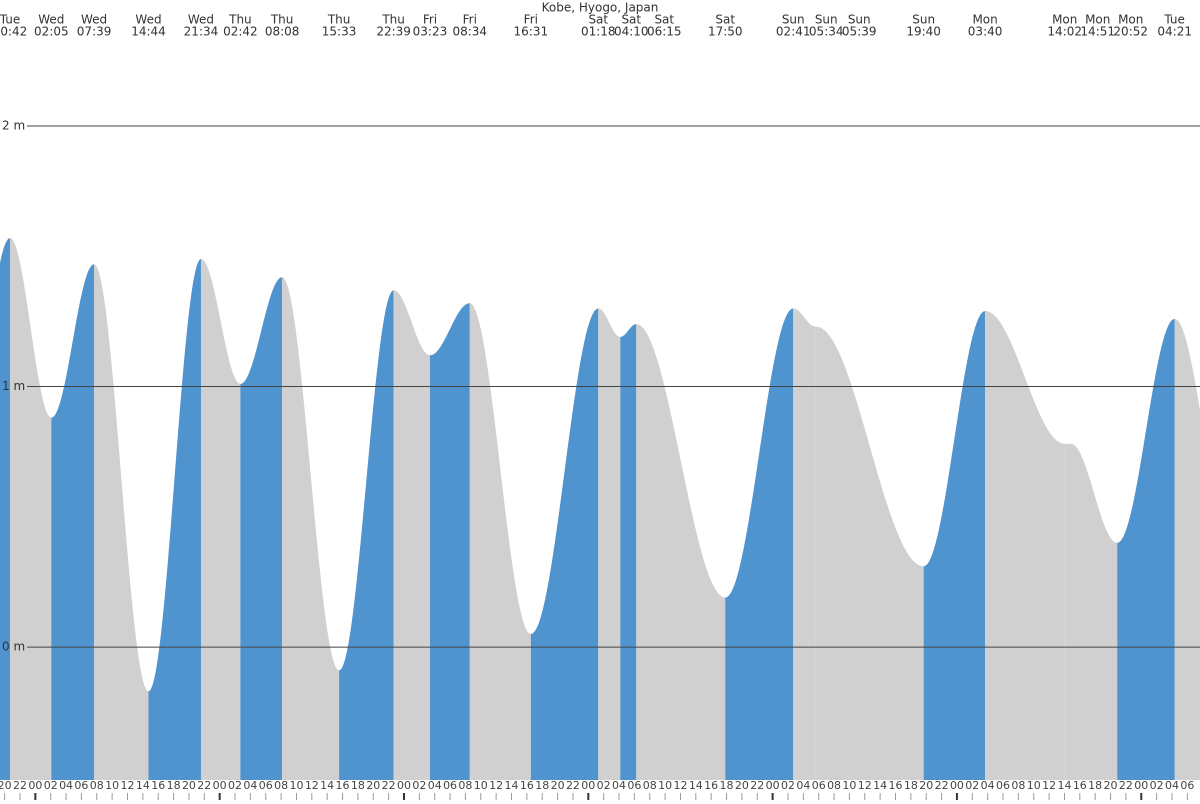 Image resolution: width=1200 pixels, height=804 pixels. Describe the element at coordinates (1064, 32) in the screenshot. I see `extreme-time: 14:02` at that location.